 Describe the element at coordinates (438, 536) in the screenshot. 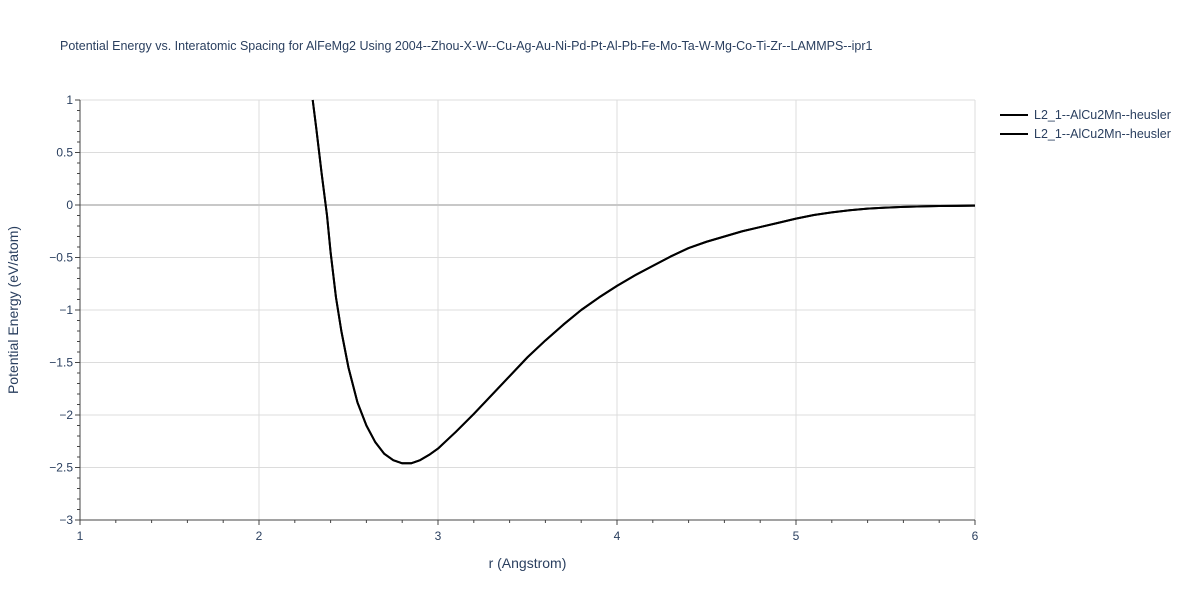

I see `x-tick-label: 3` at that location.